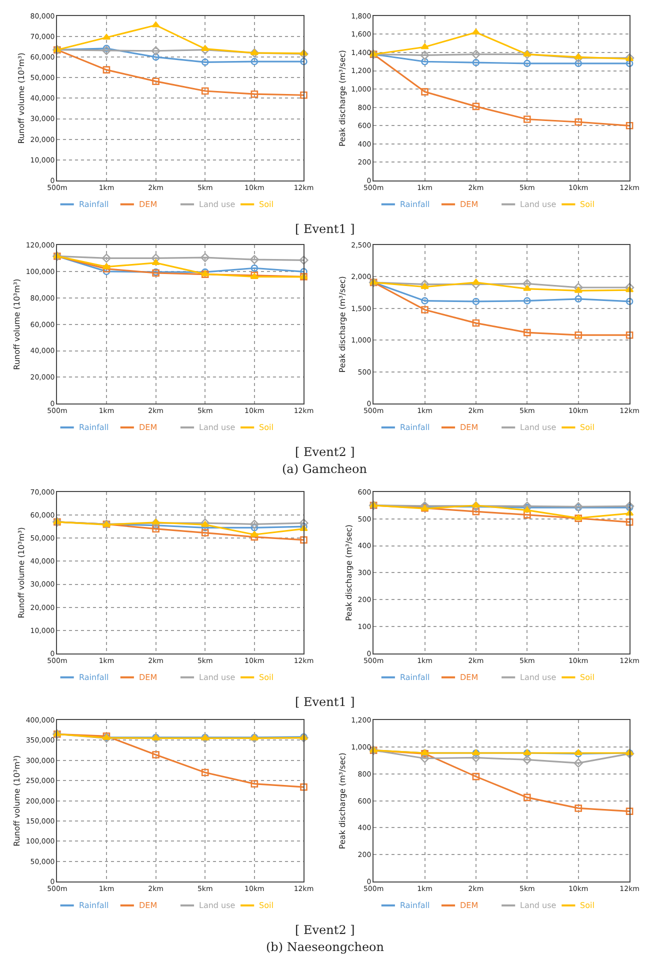 Image resolution: width=649 pixels, height=961 pixels. What do you see at coordinates (325, 469) in the screenshot?
I see `text: (a) Gamcheon` at bounding box center [325, 469].